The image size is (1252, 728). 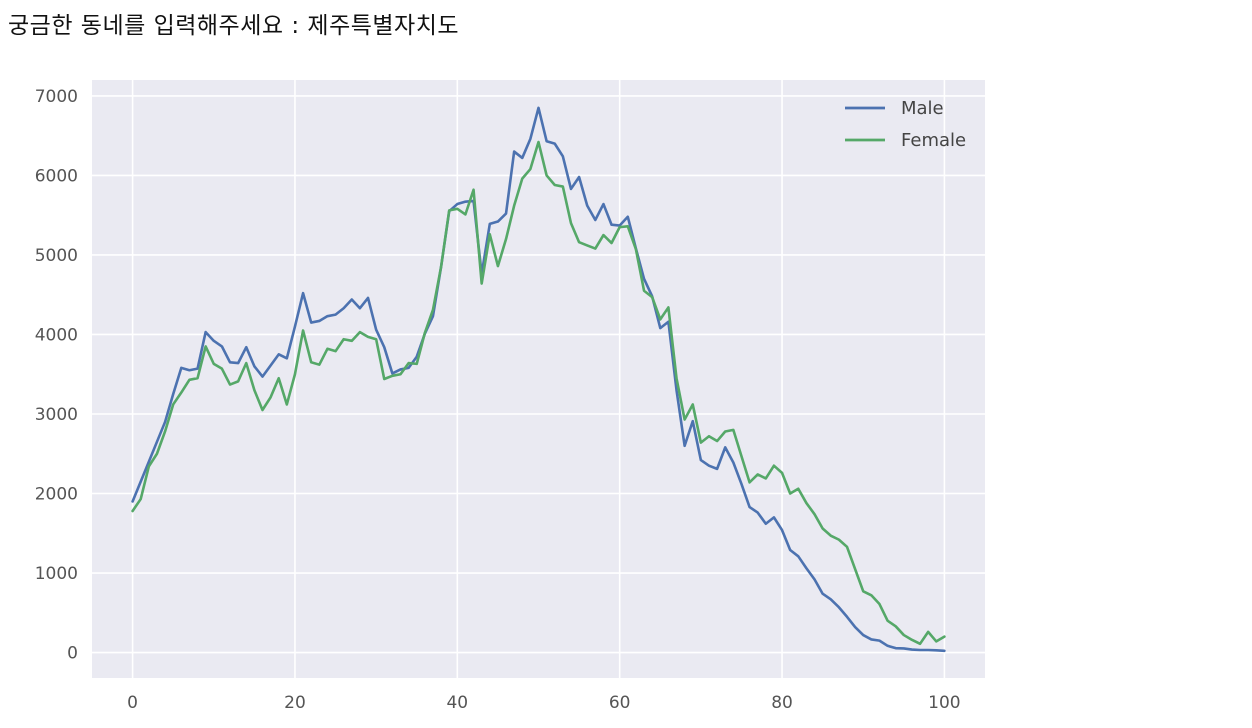 I want to click on y-tick-label: 1000, so click(x=56, y=574).